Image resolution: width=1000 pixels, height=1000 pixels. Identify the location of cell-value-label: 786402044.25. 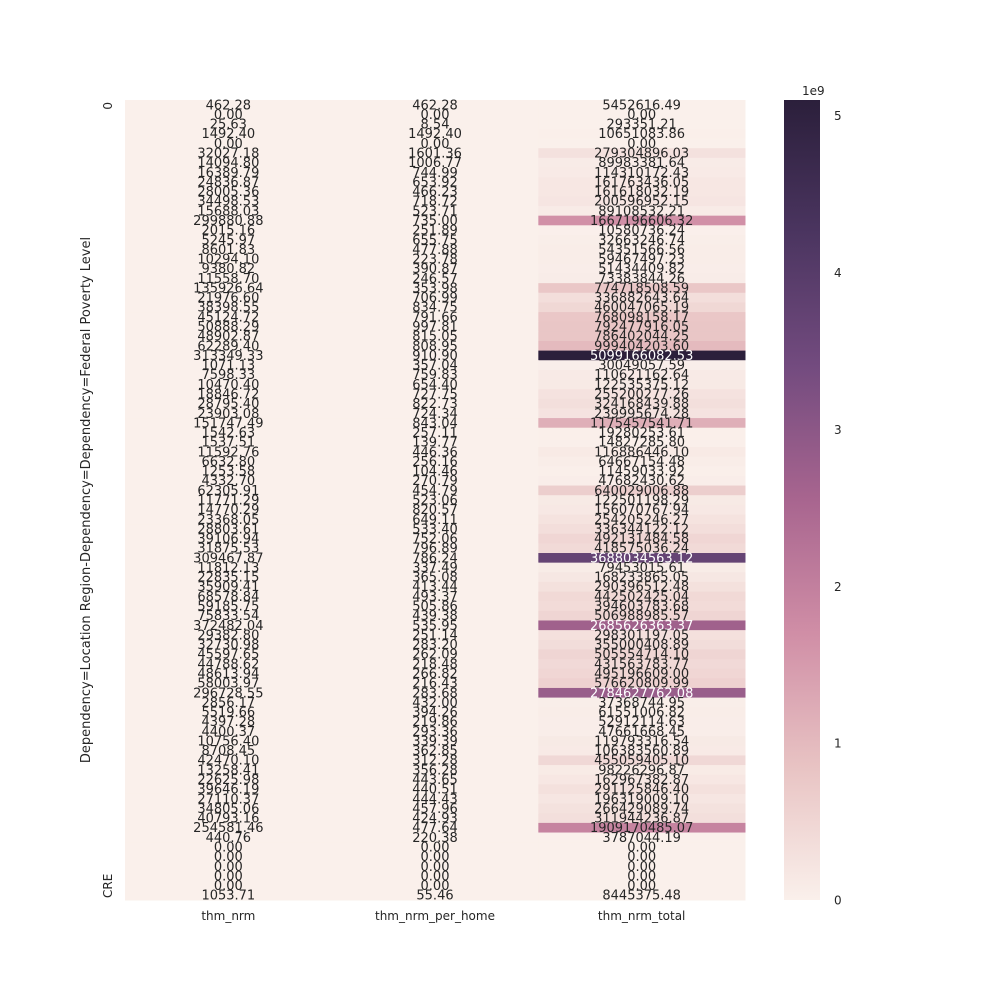
(641, 337).